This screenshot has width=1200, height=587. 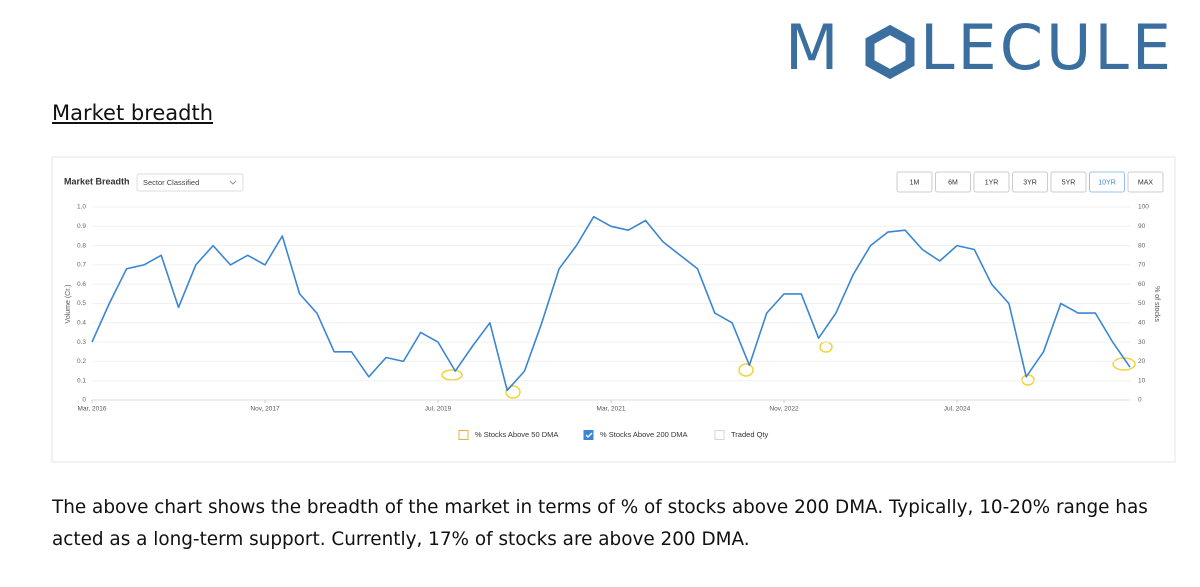 I want to click on logo-right: LECULE, so click(x=1047, y=47).